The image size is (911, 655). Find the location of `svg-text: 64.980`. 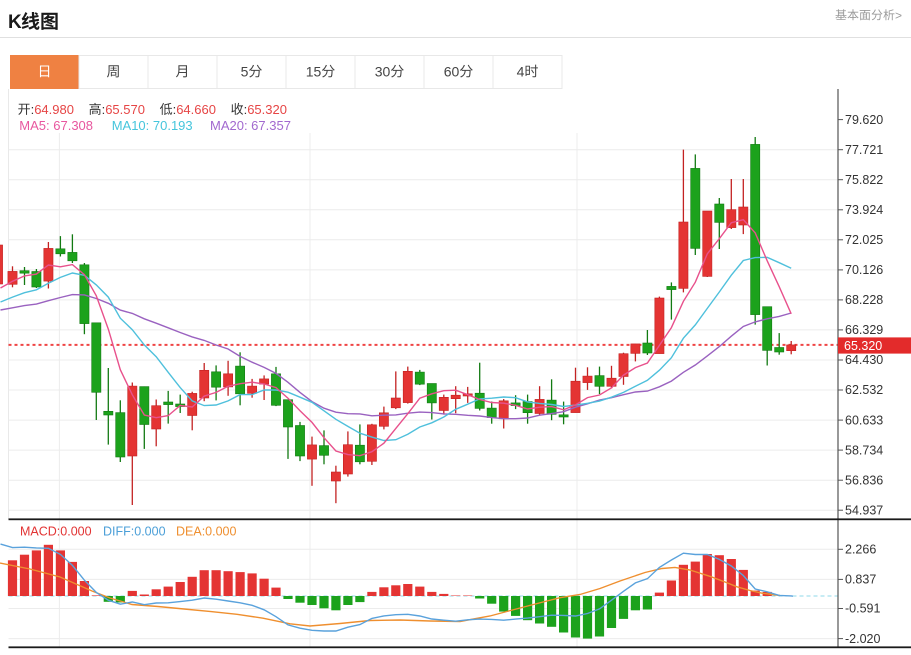

svg-text: 64.980 is located at coordinates (54, 109).